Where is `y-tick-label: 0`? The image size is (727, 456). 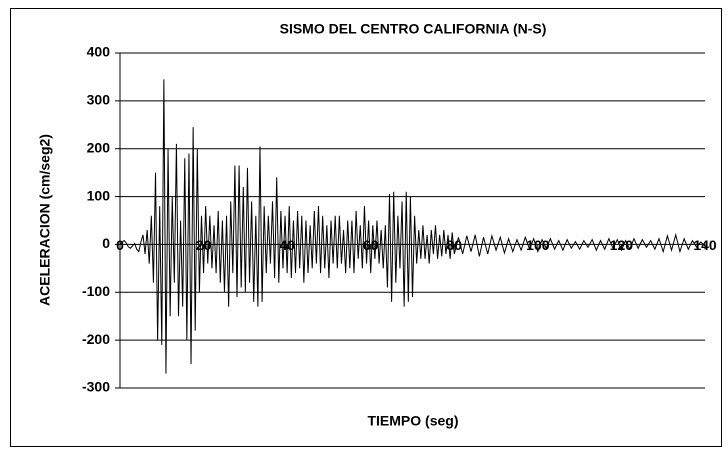 y-tick-label: 0 is located at coordinates (106, 243).